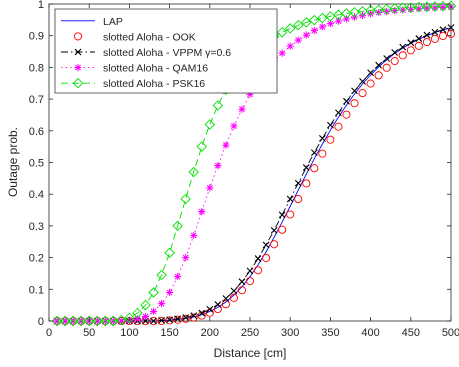 The image size is (459, 367). What do you see at coordinates (36, 132) in the screenshot?
I see `y-tick-label: 0.6` at bounding box center [36, 132].